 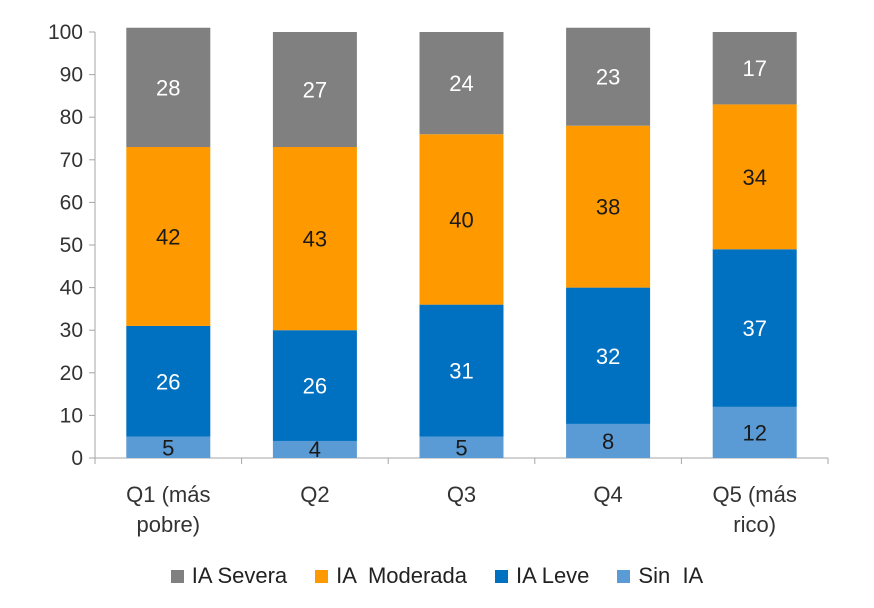 I want to click on legend-label: IA Moderada, so click(x=402, y=575).